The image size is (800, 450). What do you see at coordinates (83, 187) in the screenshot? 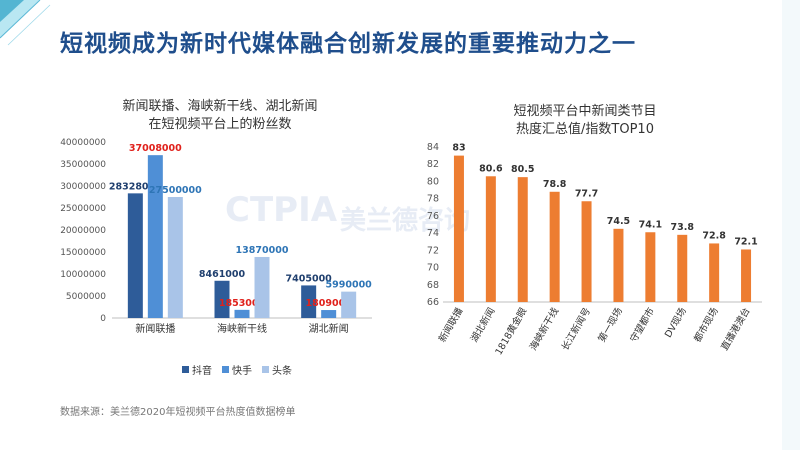
I see `left-y-tick-label-6: 30000000` at bounding box center [83, 187].